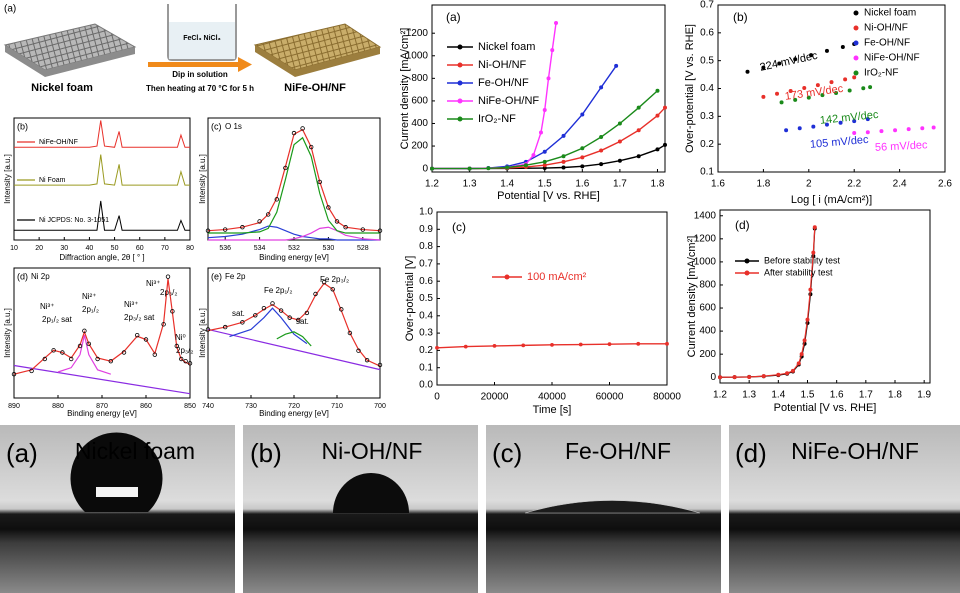 The height and width of the screenshot is (593, 960). I want to click on x-tick-label: 850, so click(190, 406).